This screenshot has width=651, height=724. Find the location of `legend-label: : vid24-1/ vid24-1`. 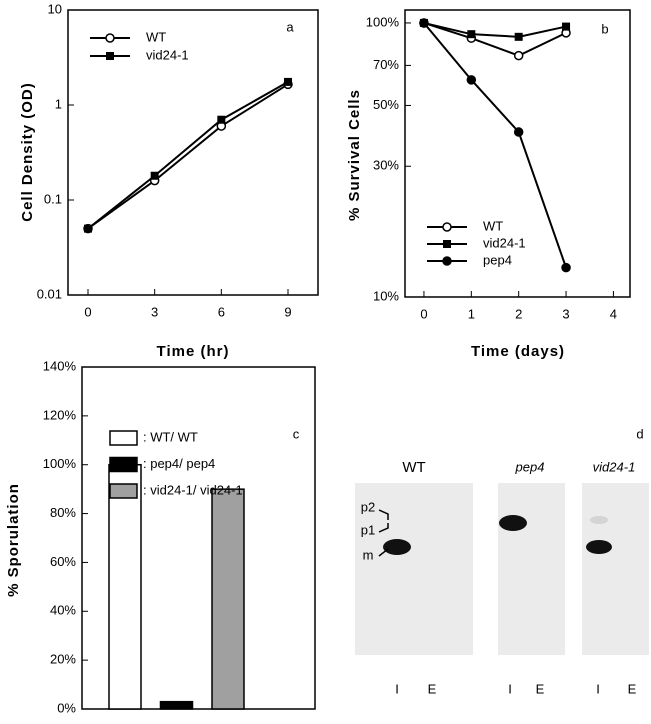

legend-label: : vid24-1/ vid24-1 is located at coordinates (193, 489).